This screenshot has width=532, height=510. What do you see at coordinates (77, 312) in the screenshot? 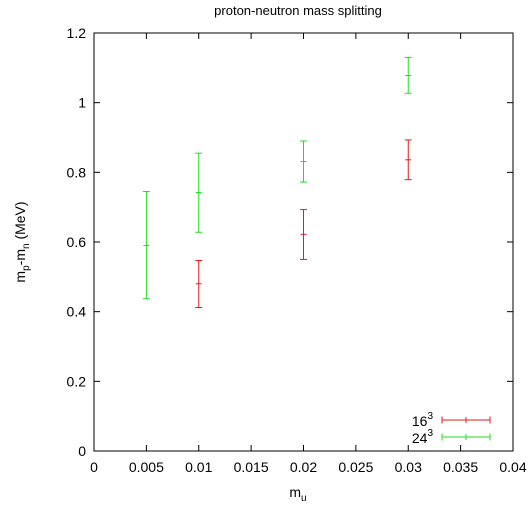
I see `y-tick-label: 0.4` at bounding box center [77, 312].